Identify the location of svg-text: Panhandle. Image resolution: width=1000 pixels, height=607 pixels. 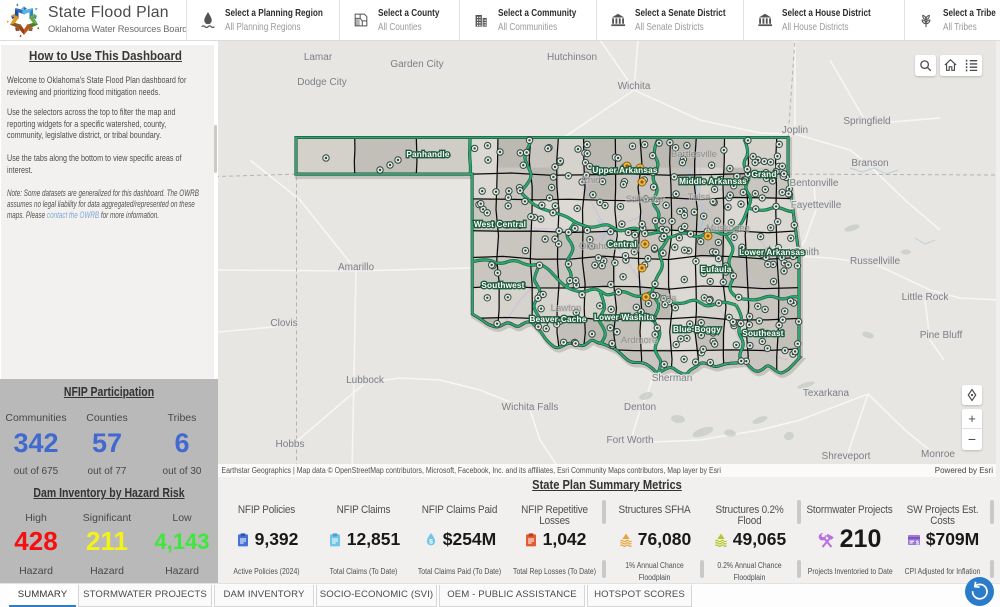
(427, 154).